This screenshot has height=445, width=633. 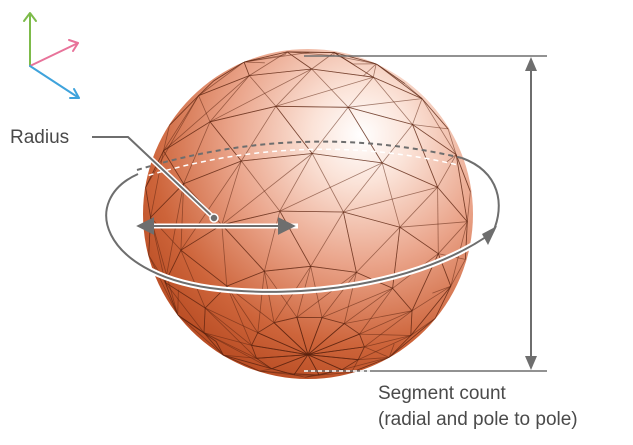 I want to click on radius-leader-line, so click(x=153, y=177).